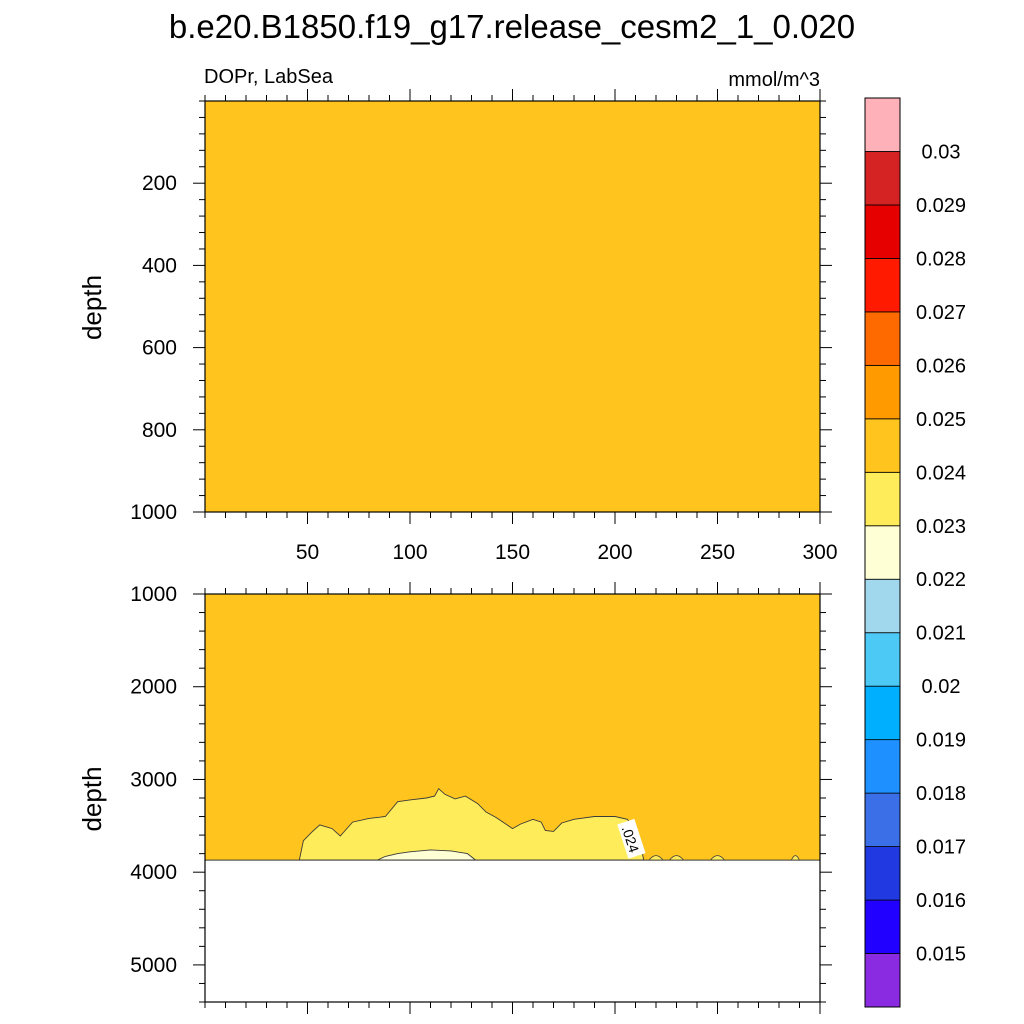 The height and width of the screenshot is (1024, 1024). What do you see at coordinates (941, 848) in the screenshot?
I see `colorbar-tick-label: 0.017` at bounding box center [941, 848].